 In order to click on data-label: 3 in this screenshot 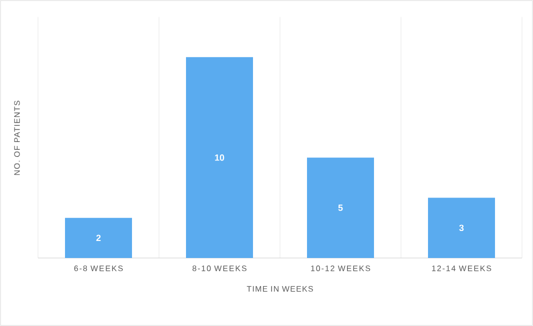, I will do `click(461, 228)`.